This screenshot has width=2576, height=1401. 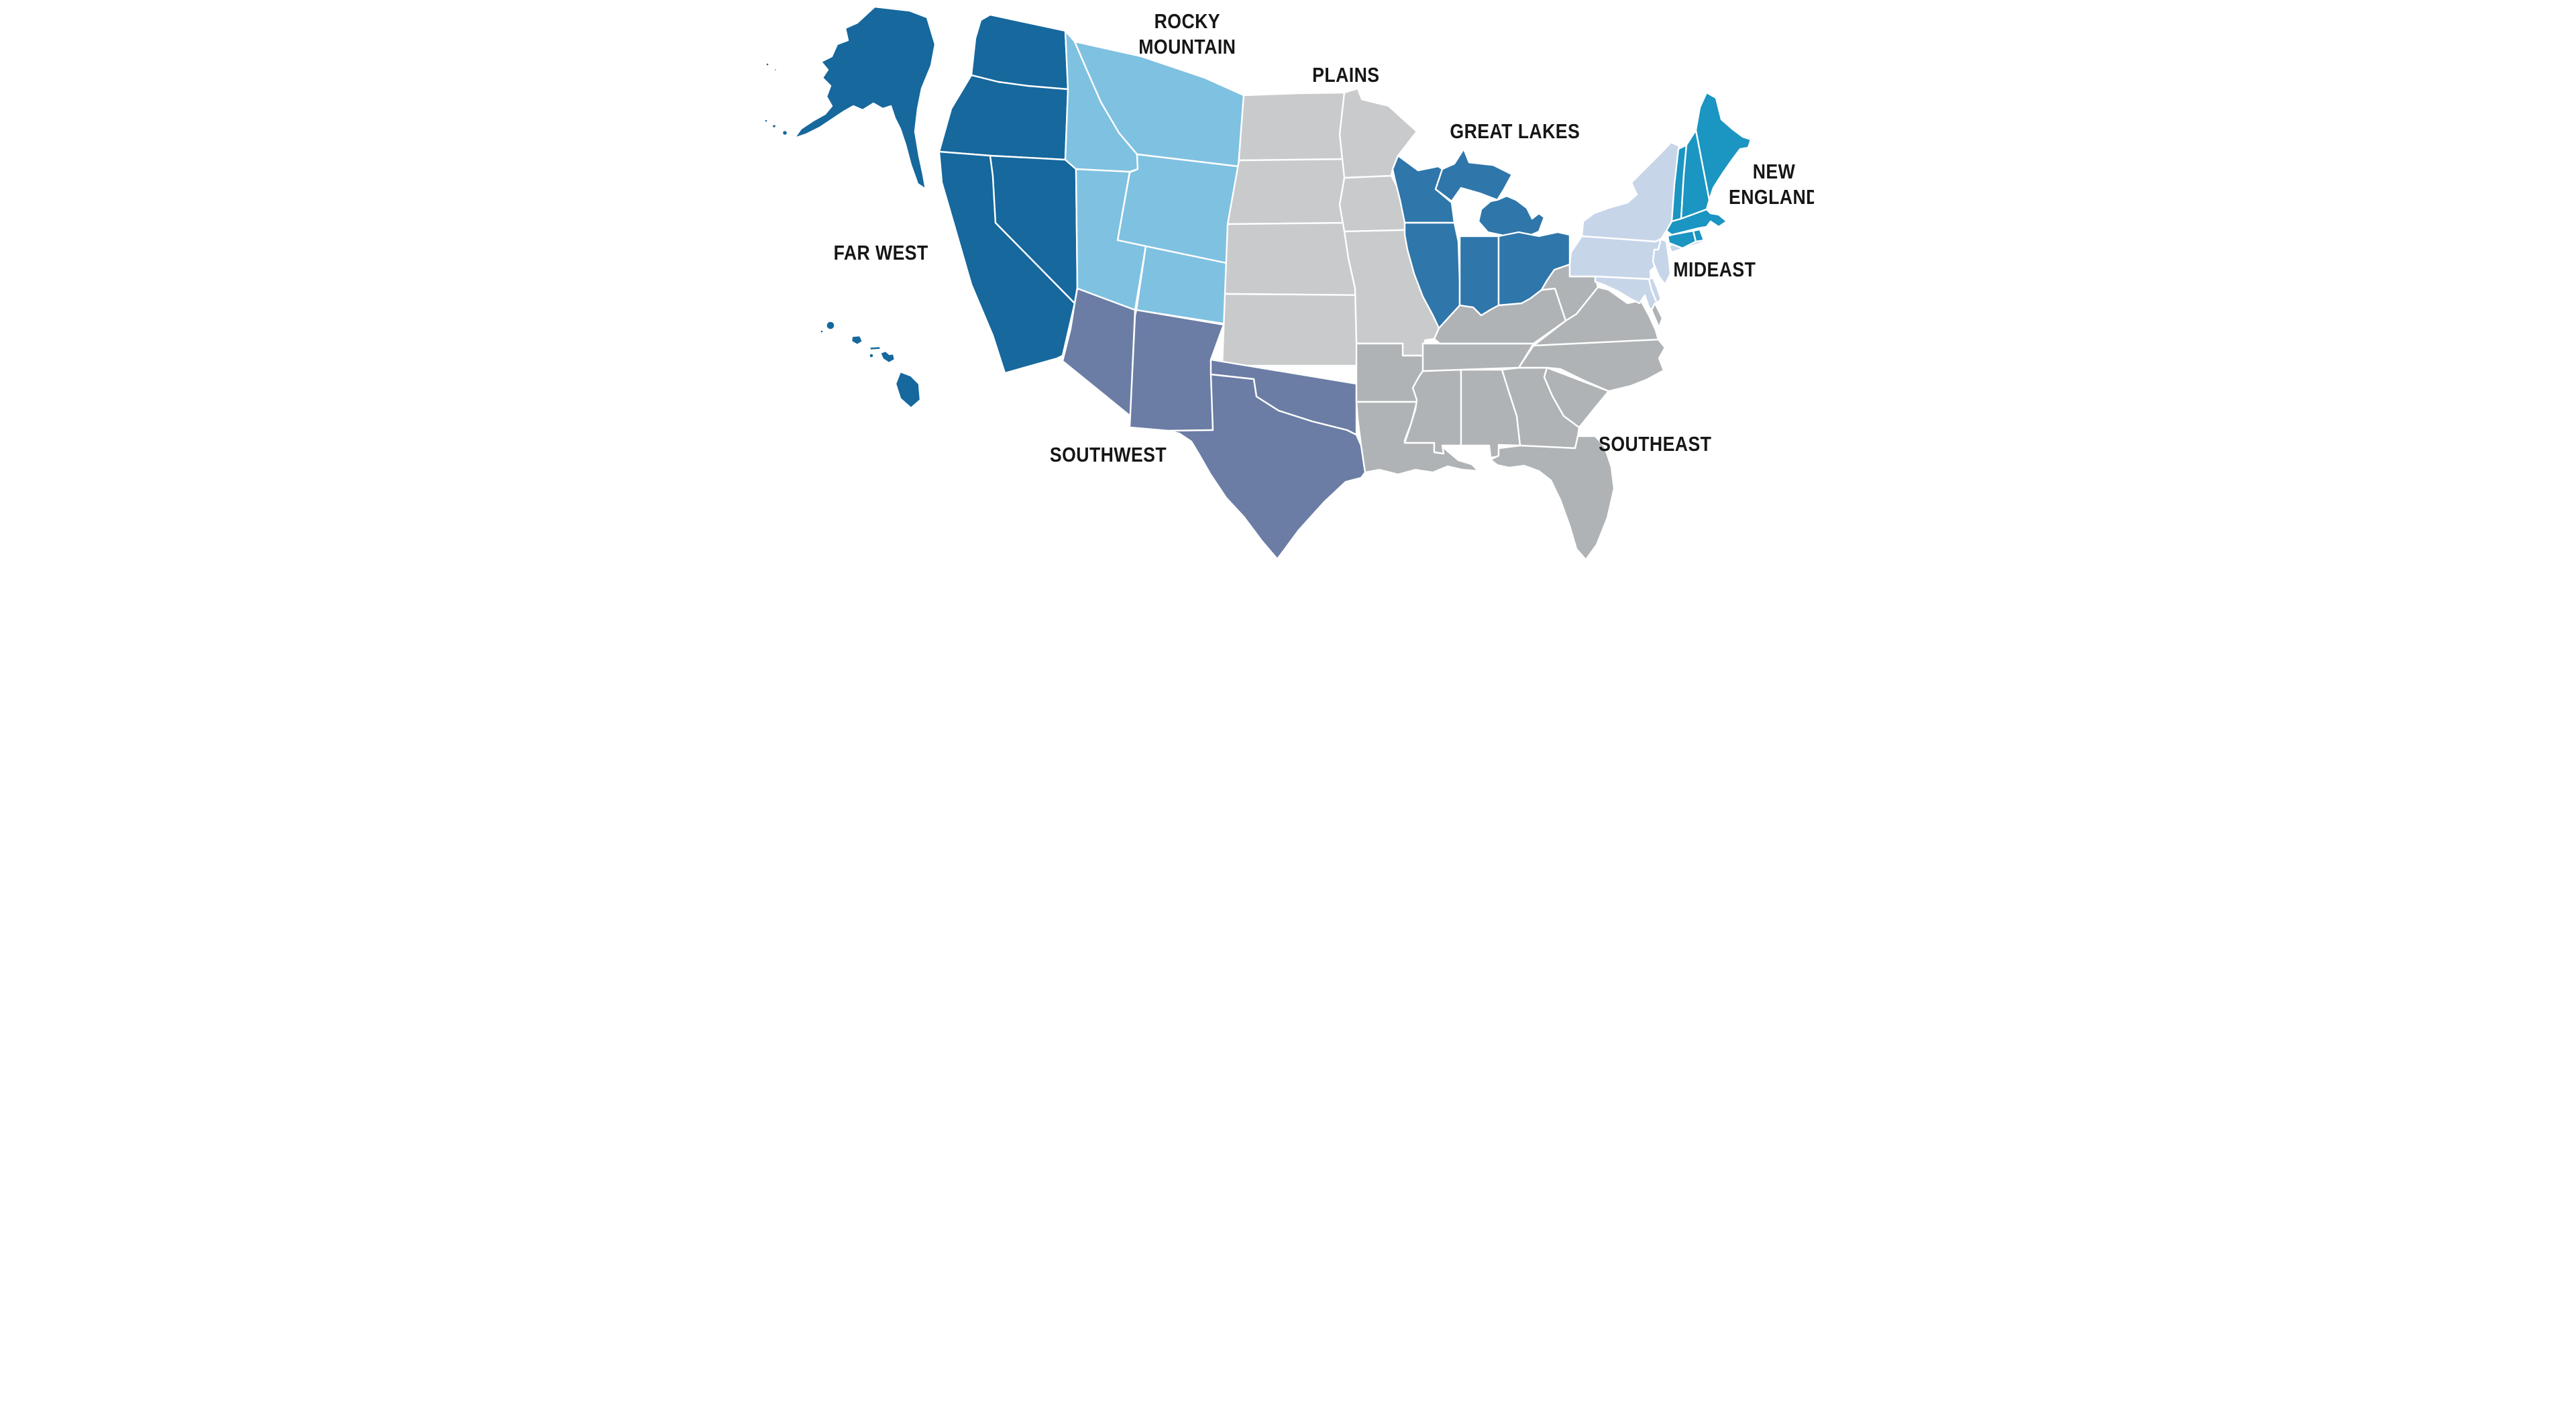 I want to click on state-indiana, so click(x=1479, y=276).